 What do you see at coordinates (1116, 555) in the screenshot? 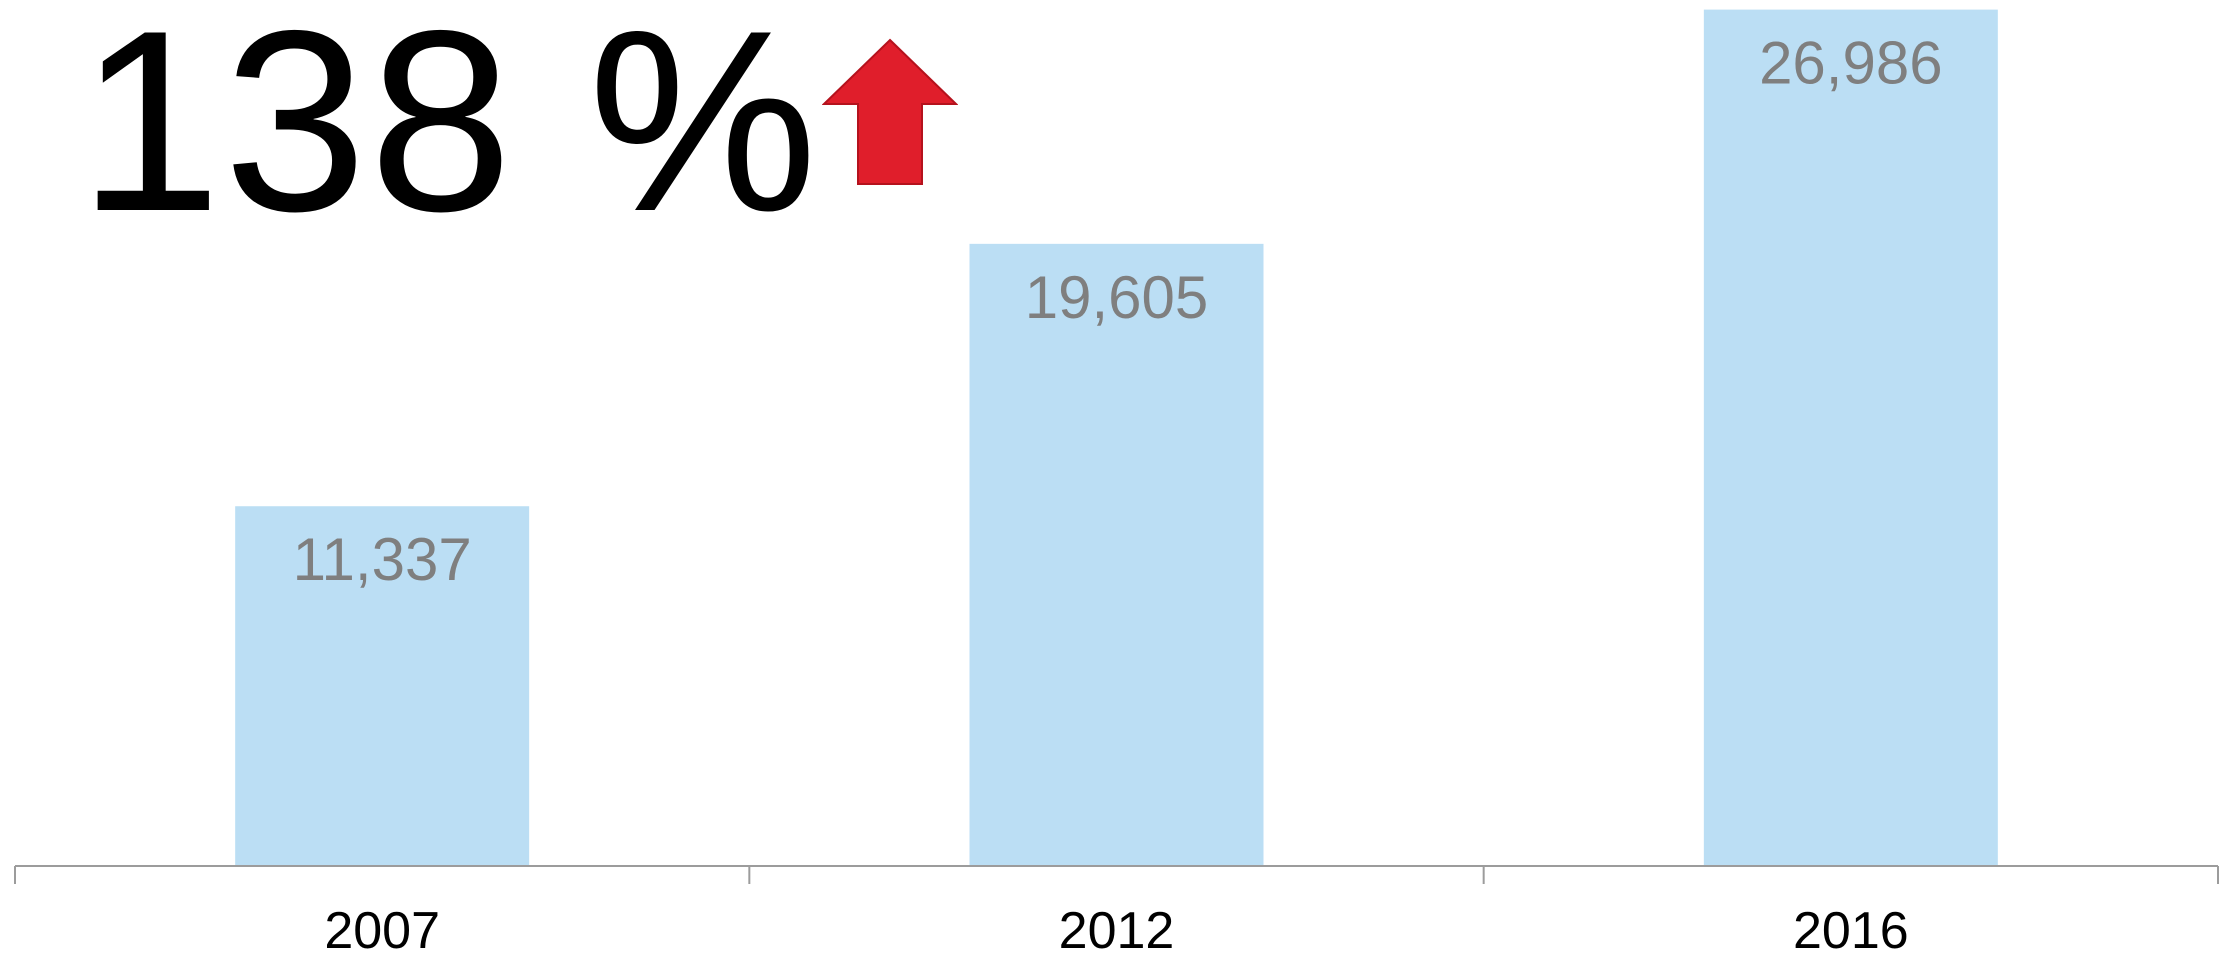
I see `bar-2012` at bounding box center [1116, 555].